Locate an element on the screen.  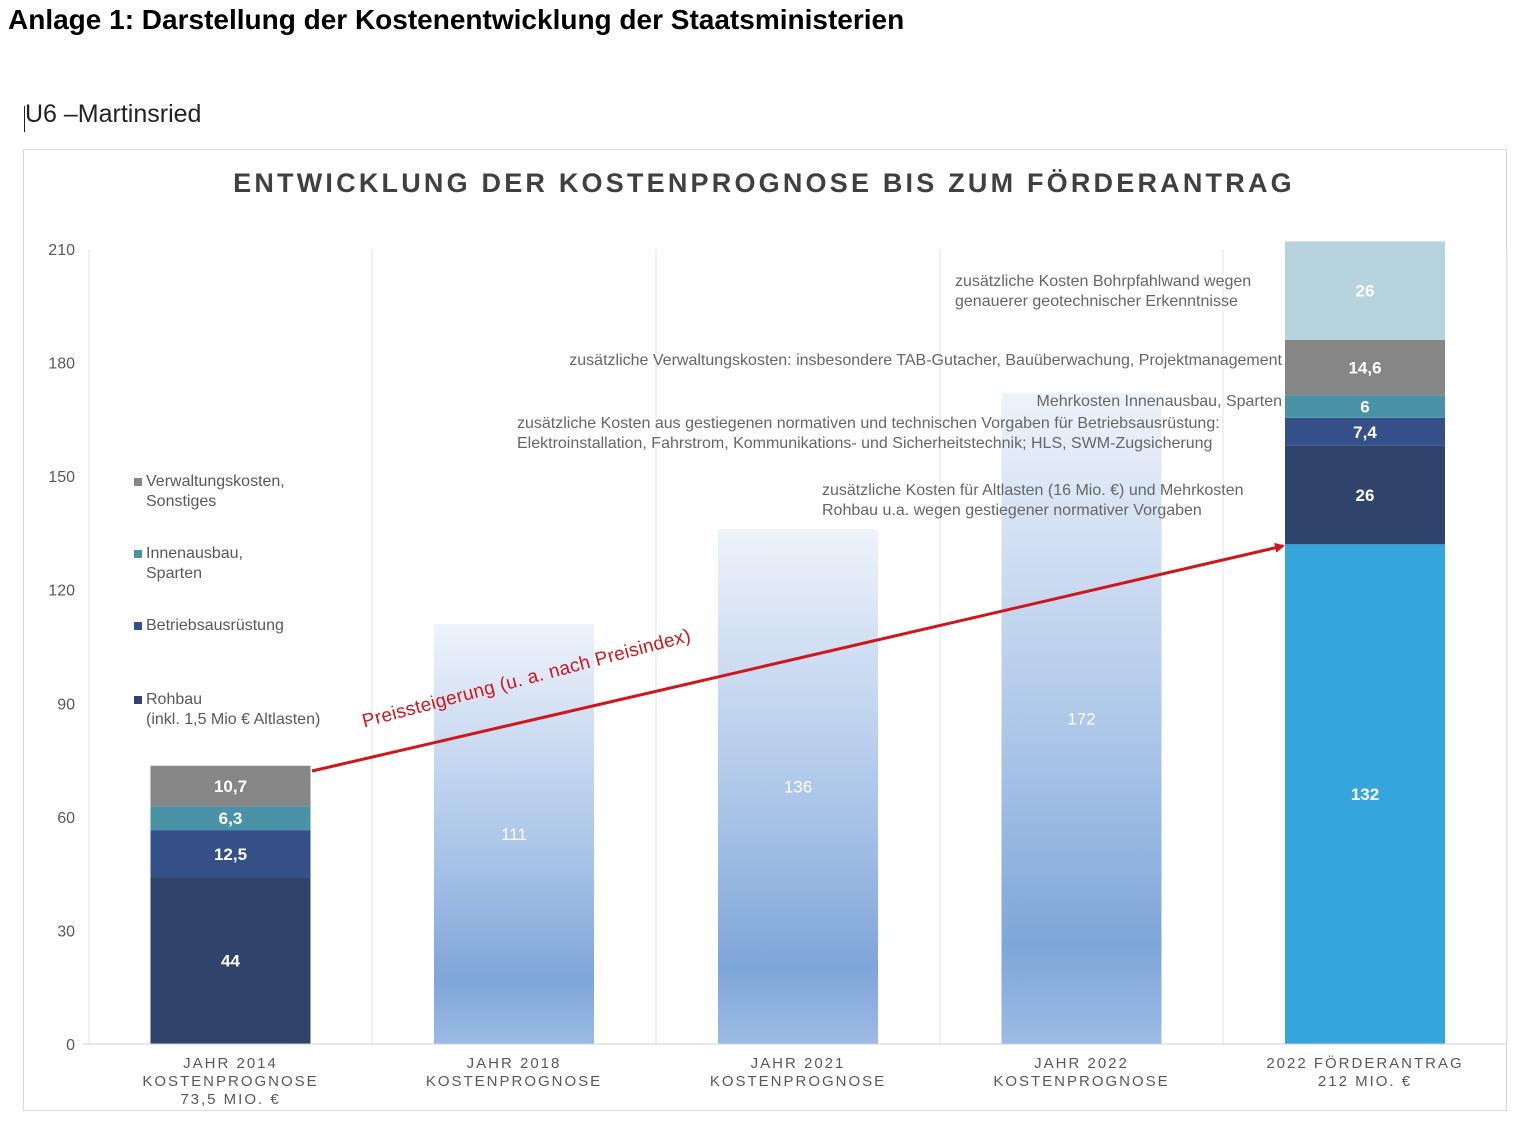
y-tick-label: 60 is located at coordinates (66, 818).